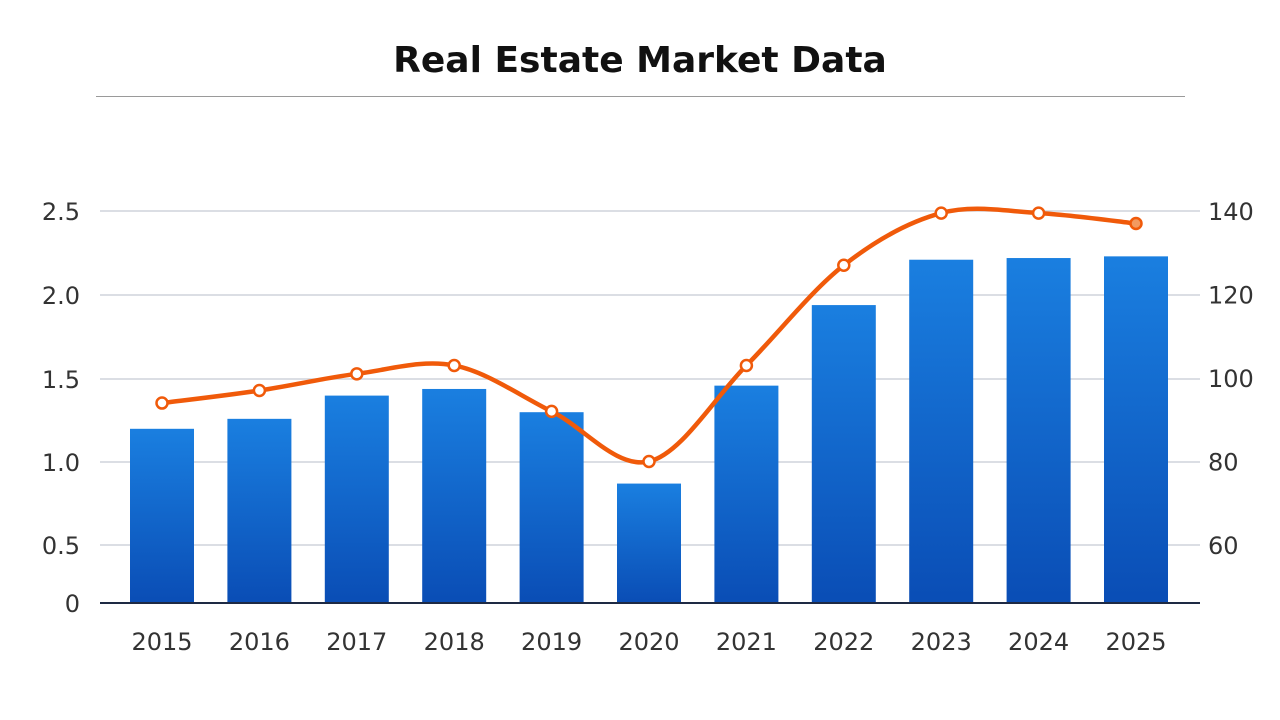  What do you see at coordinates (1038, 213) in the screenshot?
I see `line-point-2024` at bounding box center [1038, 213].